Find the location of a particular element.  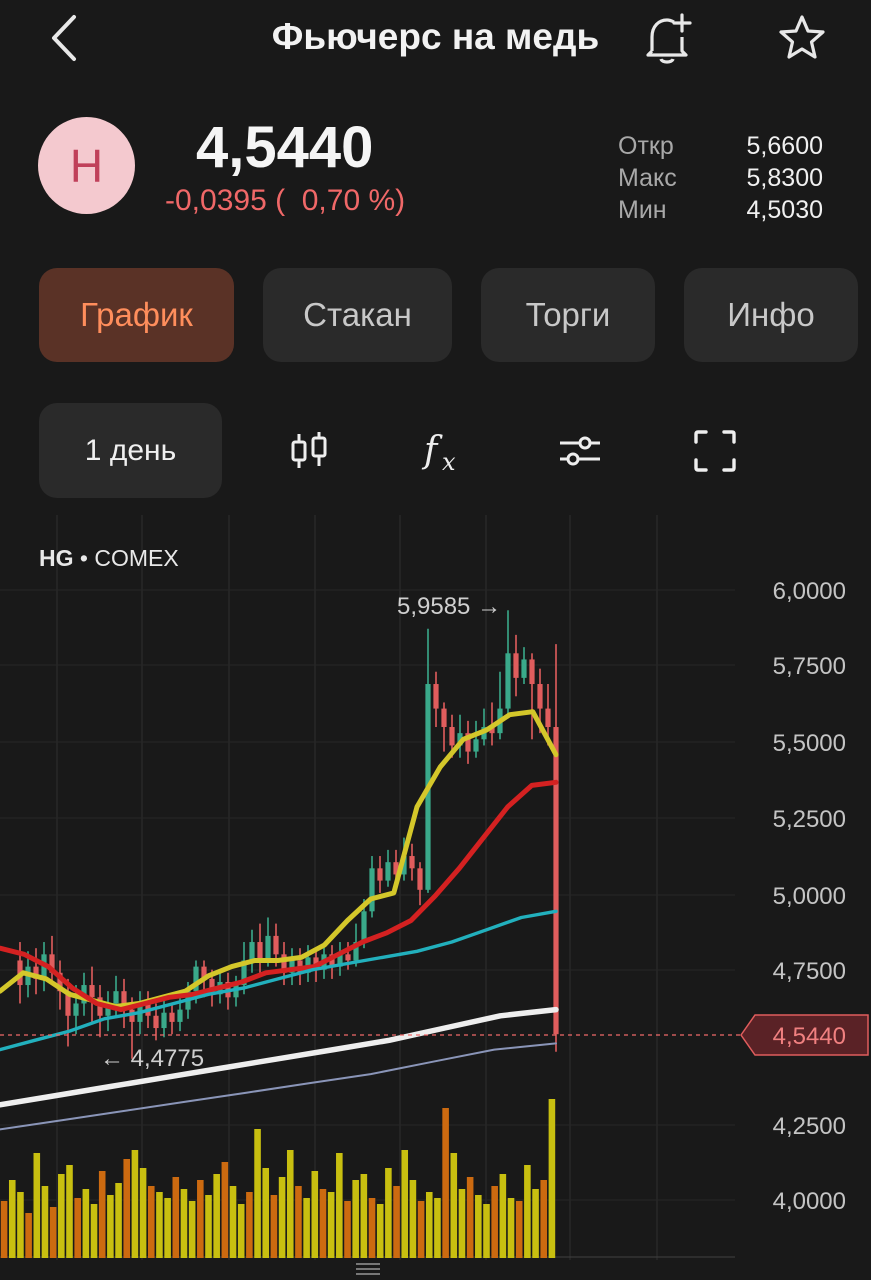

add-alert-button is located at coordinates (667, 38).